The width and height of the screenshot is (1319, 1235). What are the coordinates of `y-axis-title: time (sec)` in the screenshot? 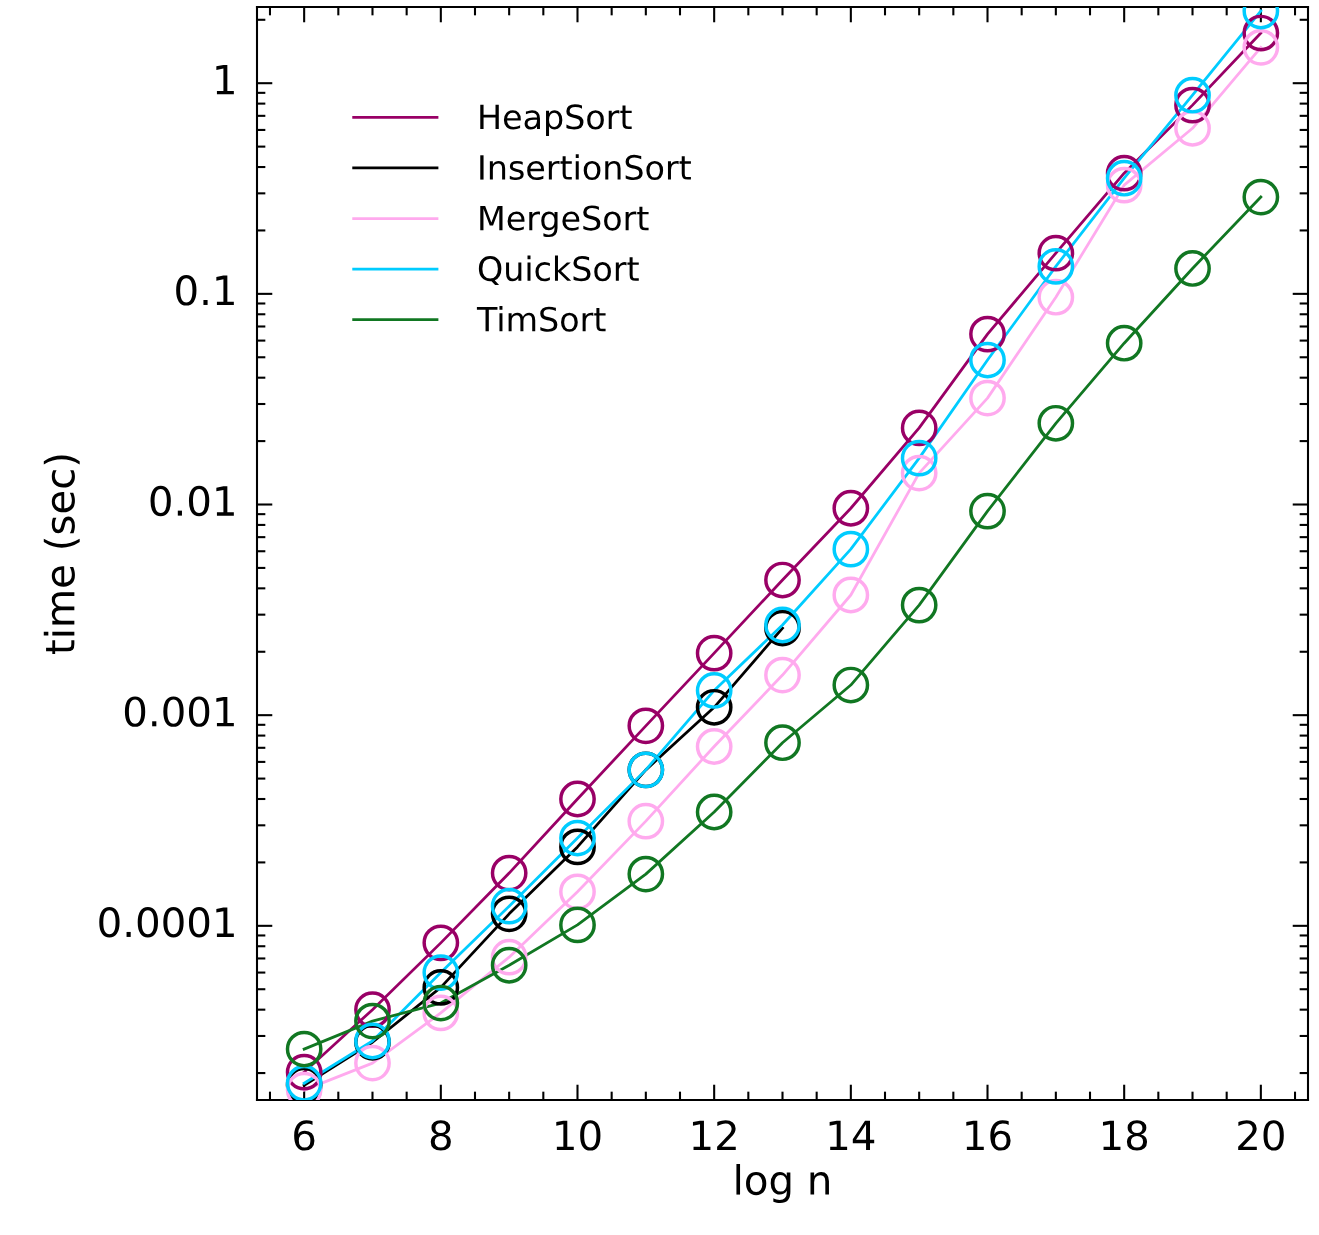 It's located at (61, 554).